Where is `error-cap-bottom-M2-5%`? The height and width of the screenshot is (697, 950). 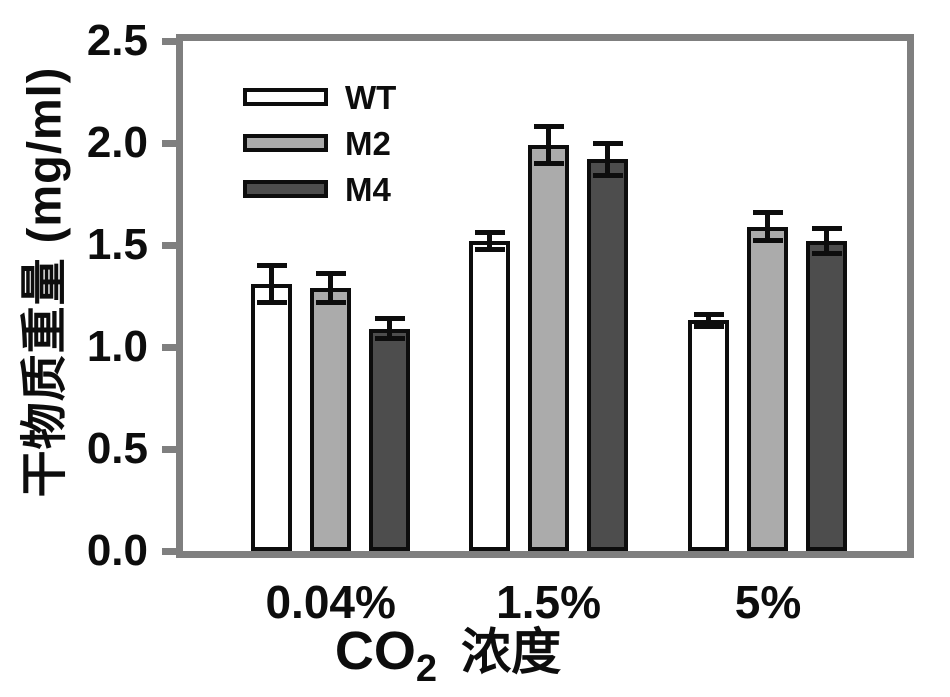
error-cap-bottom-M2-5% is located at coordinates (767, 241).